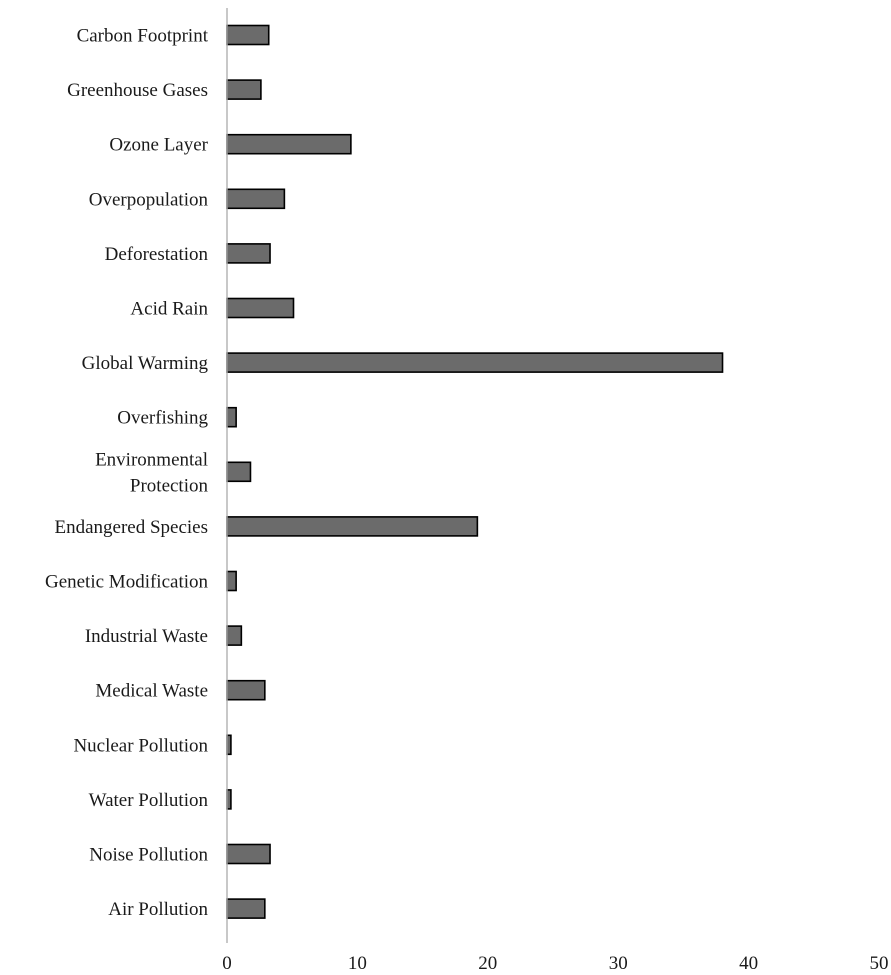 This screenshot has width=891, height=975. Describe the element at coordinates (140, 745) in the screenshot. I see `category-label: Nuclear Pollution` at that location.